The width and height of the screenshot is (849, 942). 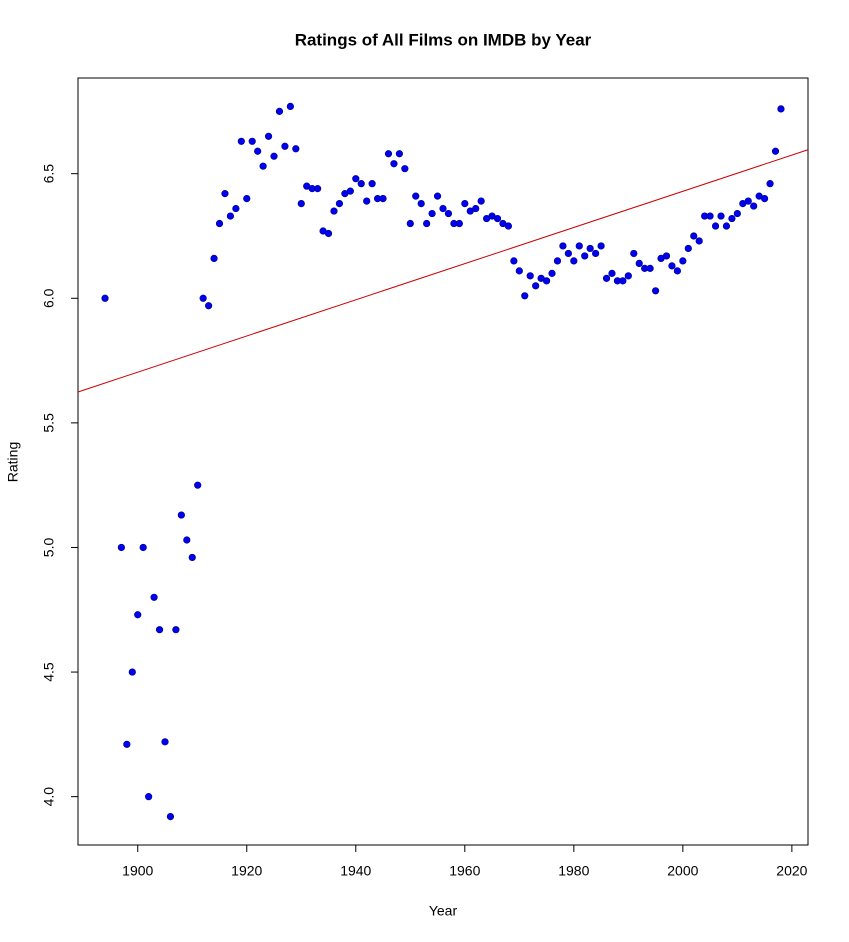 I want to click on y-tick-label: 6.5, so click(x=49, y=174).